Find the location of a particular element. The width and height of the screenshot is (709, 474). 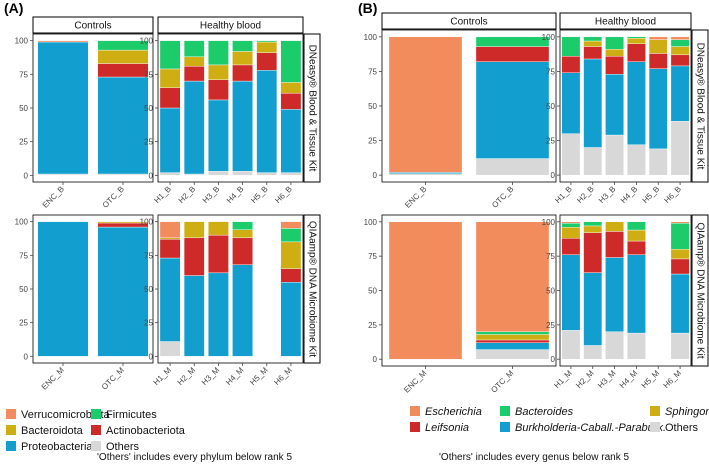

bar-segment-otc-b-leifsonia is located at coordinates (512, 54).